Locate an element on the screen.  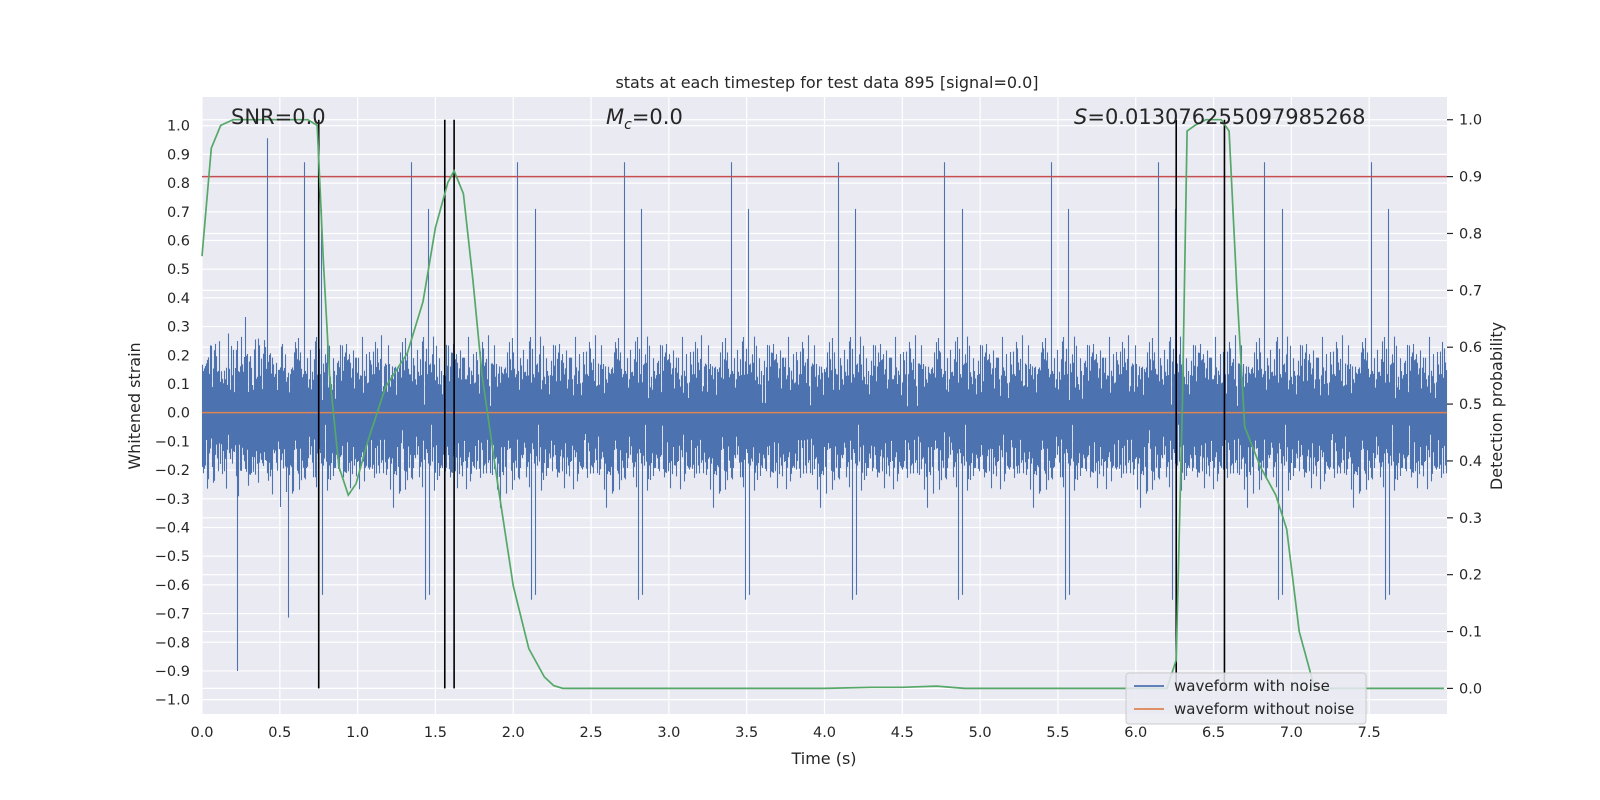
x-tick-label: 5.0 is located at coordinates (980, 733).